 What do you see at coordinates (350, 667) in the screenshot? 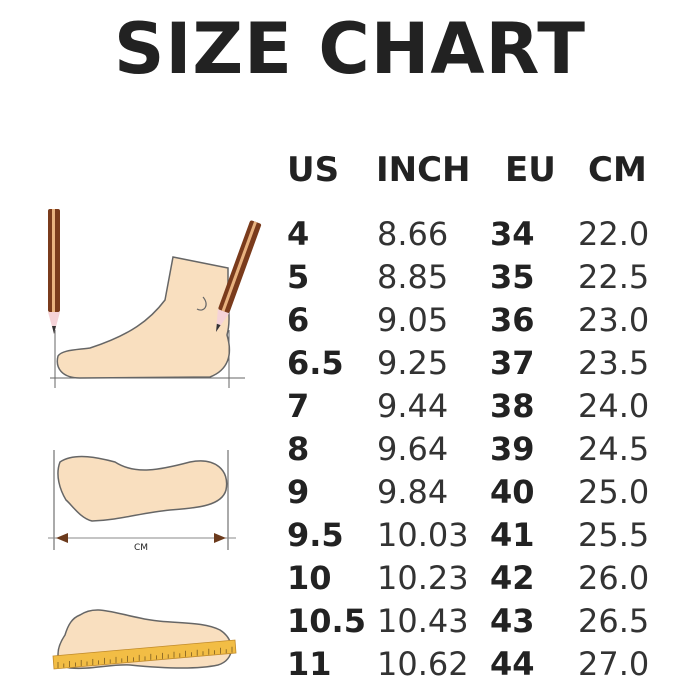
I see `table-row: 11 10.62 44 27.0` at bounding box center [350, 667].